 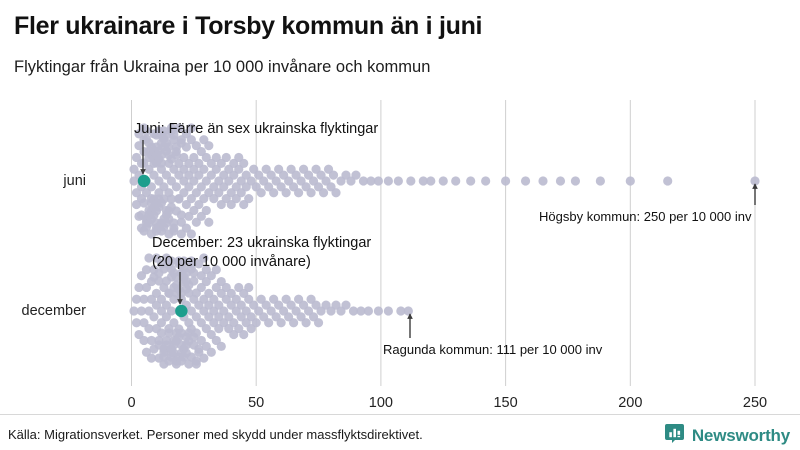 What do you see at coordinates (740, 435) in the screenshot?
I see `brand-name: Newsworthy` at bounding box center [740, 435].